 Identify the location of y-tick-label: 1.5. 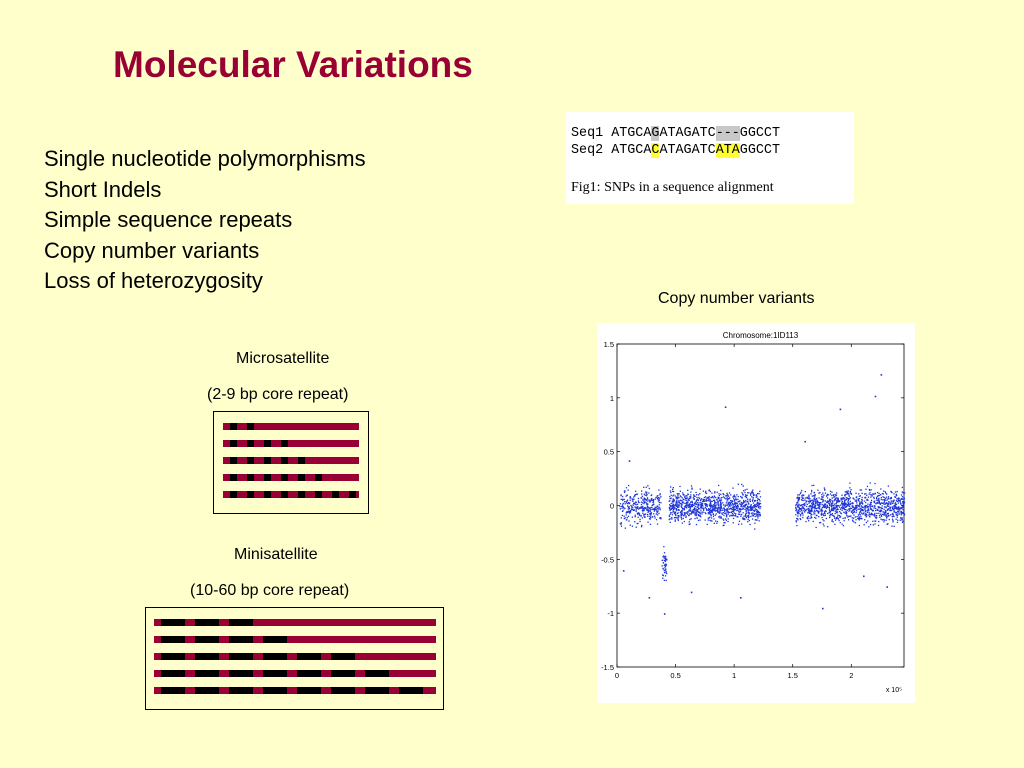
(609, 344).